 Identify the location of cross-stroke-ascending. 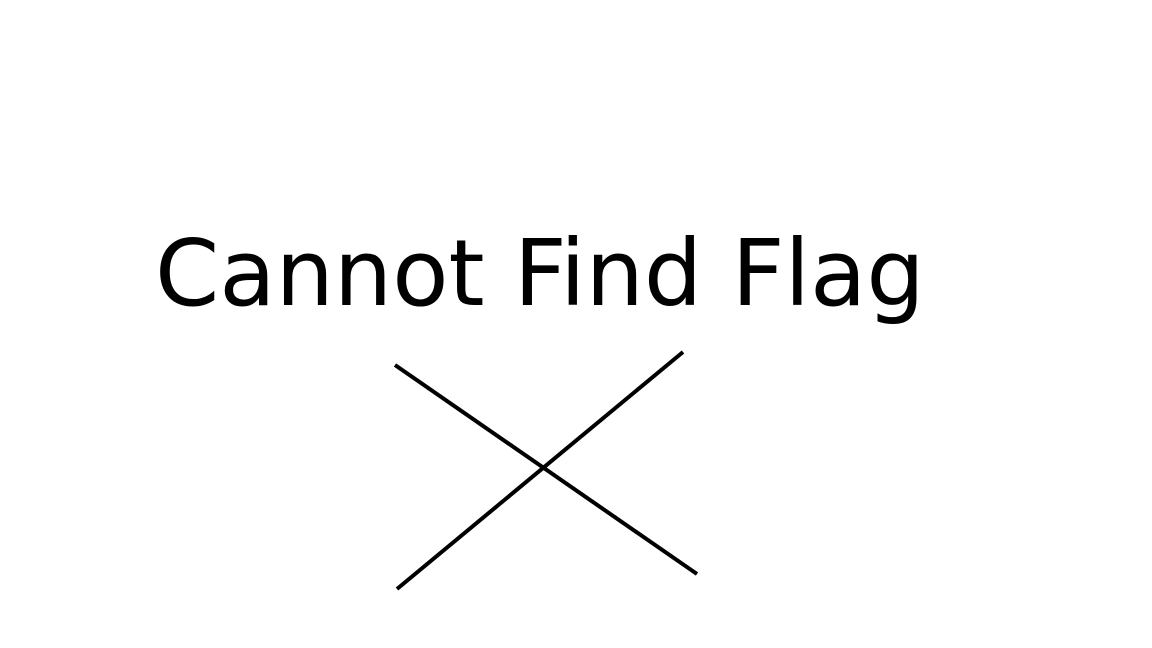
(540, 470).